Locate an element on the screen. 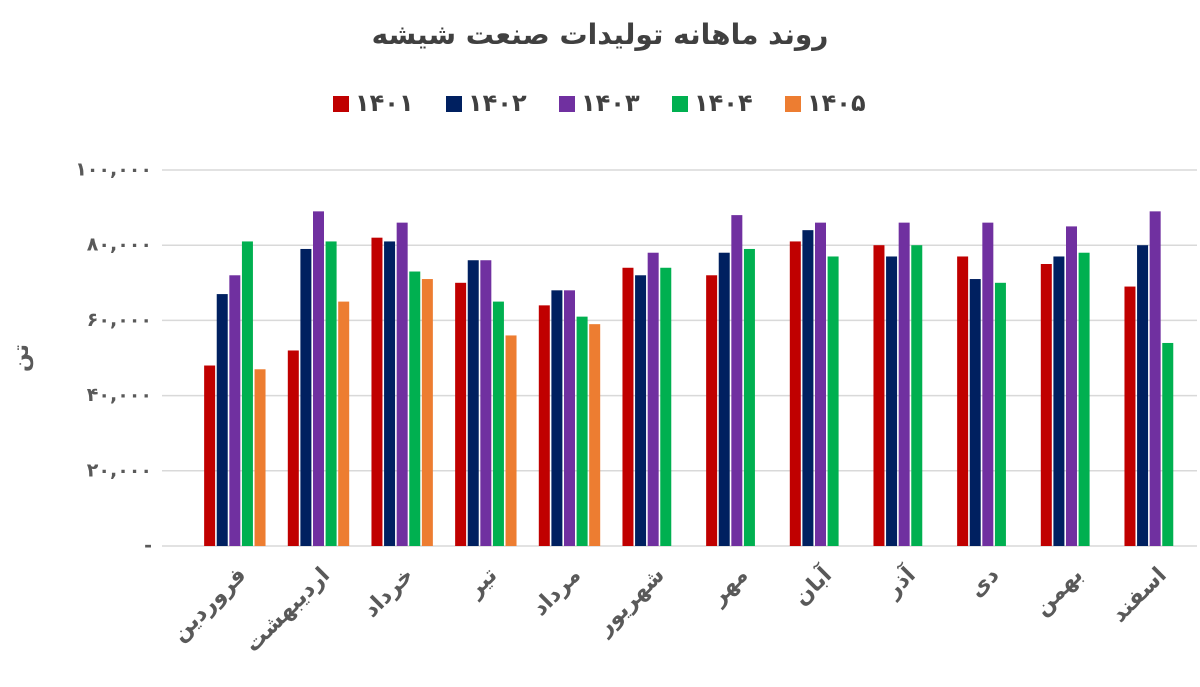  x-tick-label: خرداد is located at coordinates (389, 593).